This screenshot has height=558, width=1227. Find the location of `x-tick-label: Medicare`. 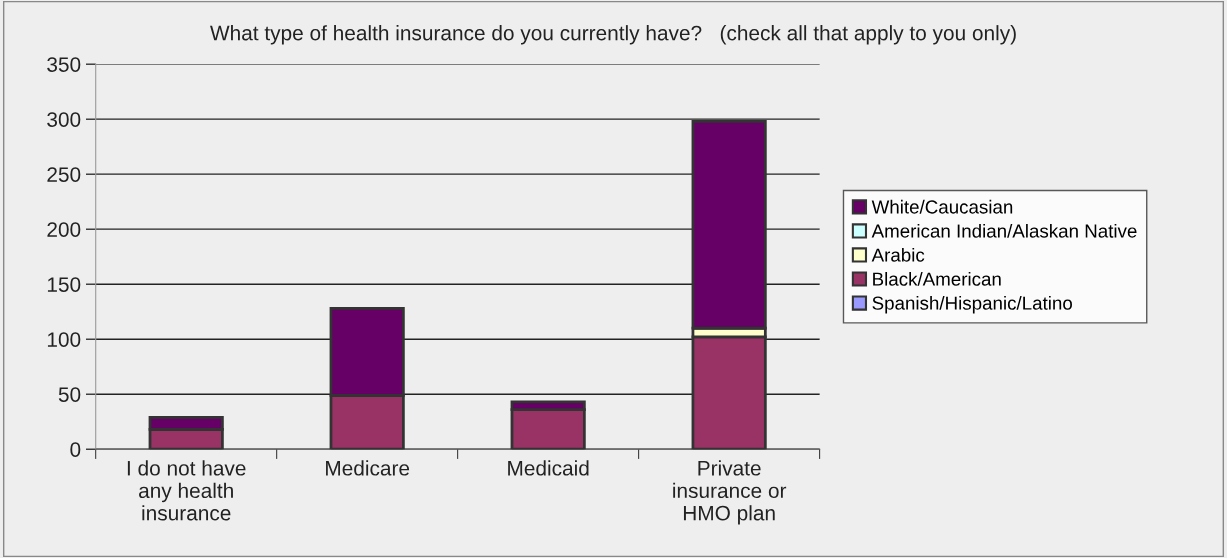

x-tick-label: Medicare is located at coordinates (368, 468).